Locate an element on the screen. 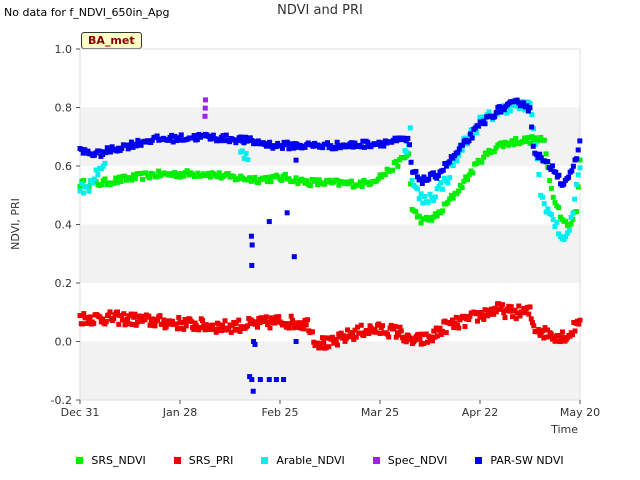  background-band is located at coordinates (330, 253).